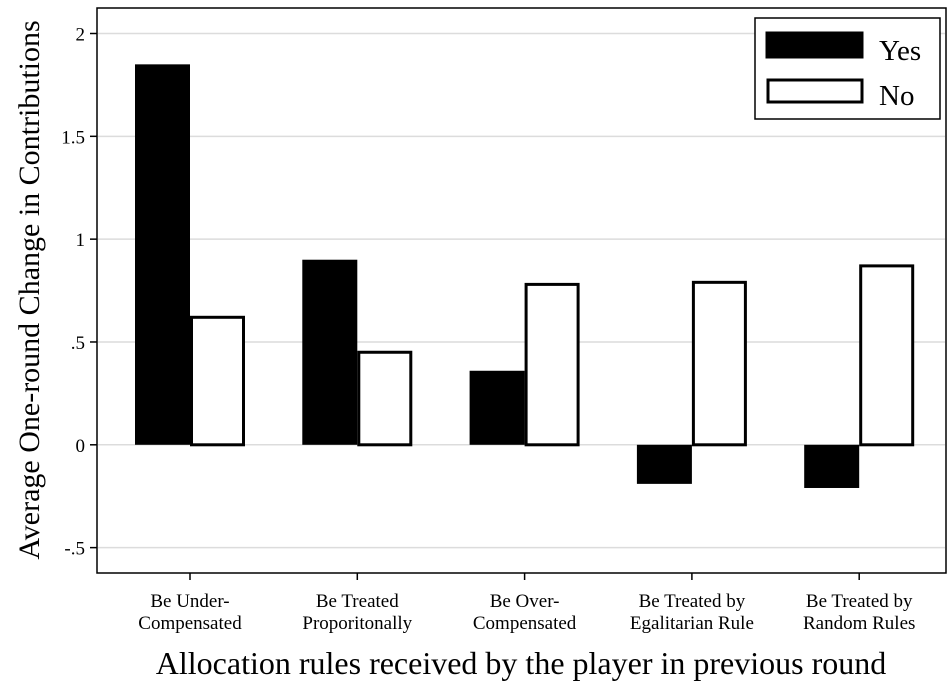 The height and width of the screenshot is (682, 947). What do you see at coordinates (78, 343) in the screenshot?
I see `y-tick-label: .5` at bounding box center [78, 343].